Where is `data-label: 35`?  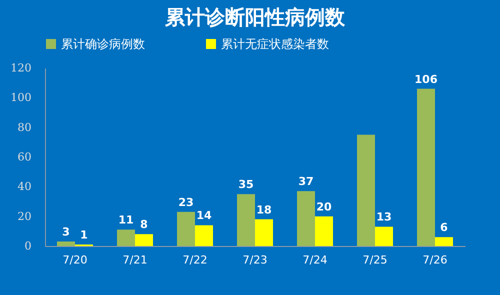 data-label: 35 is located at coordinates (246, 185).